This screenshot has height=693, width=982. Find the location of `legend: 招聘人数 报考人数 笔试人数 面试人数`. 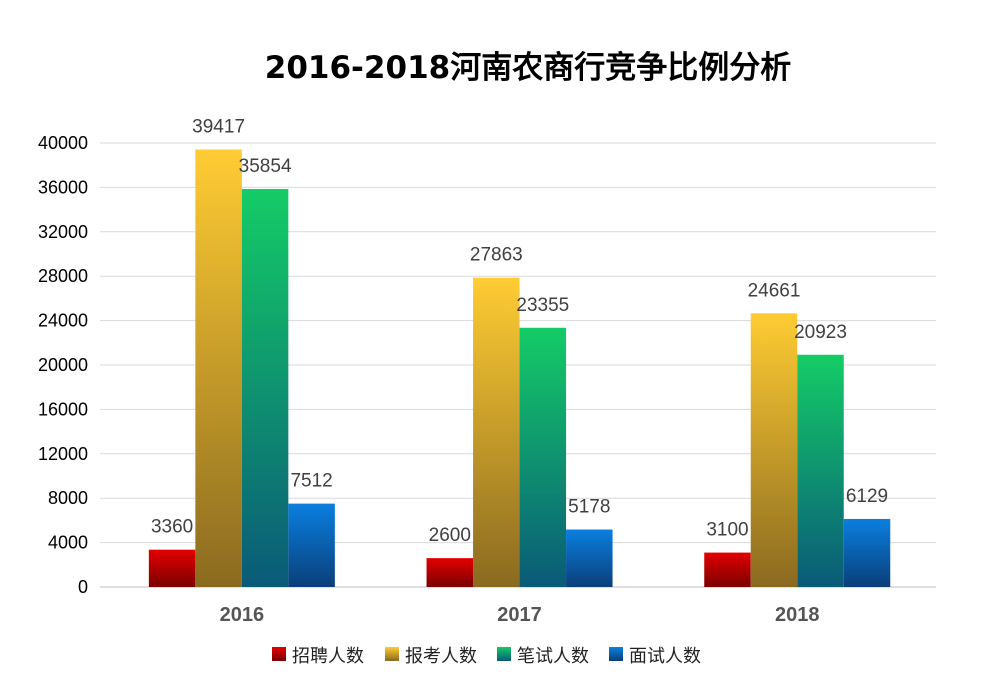

legend: 招聘人数 报考人数 笔试人数 面试人数 is located at coordinates (486, 656).